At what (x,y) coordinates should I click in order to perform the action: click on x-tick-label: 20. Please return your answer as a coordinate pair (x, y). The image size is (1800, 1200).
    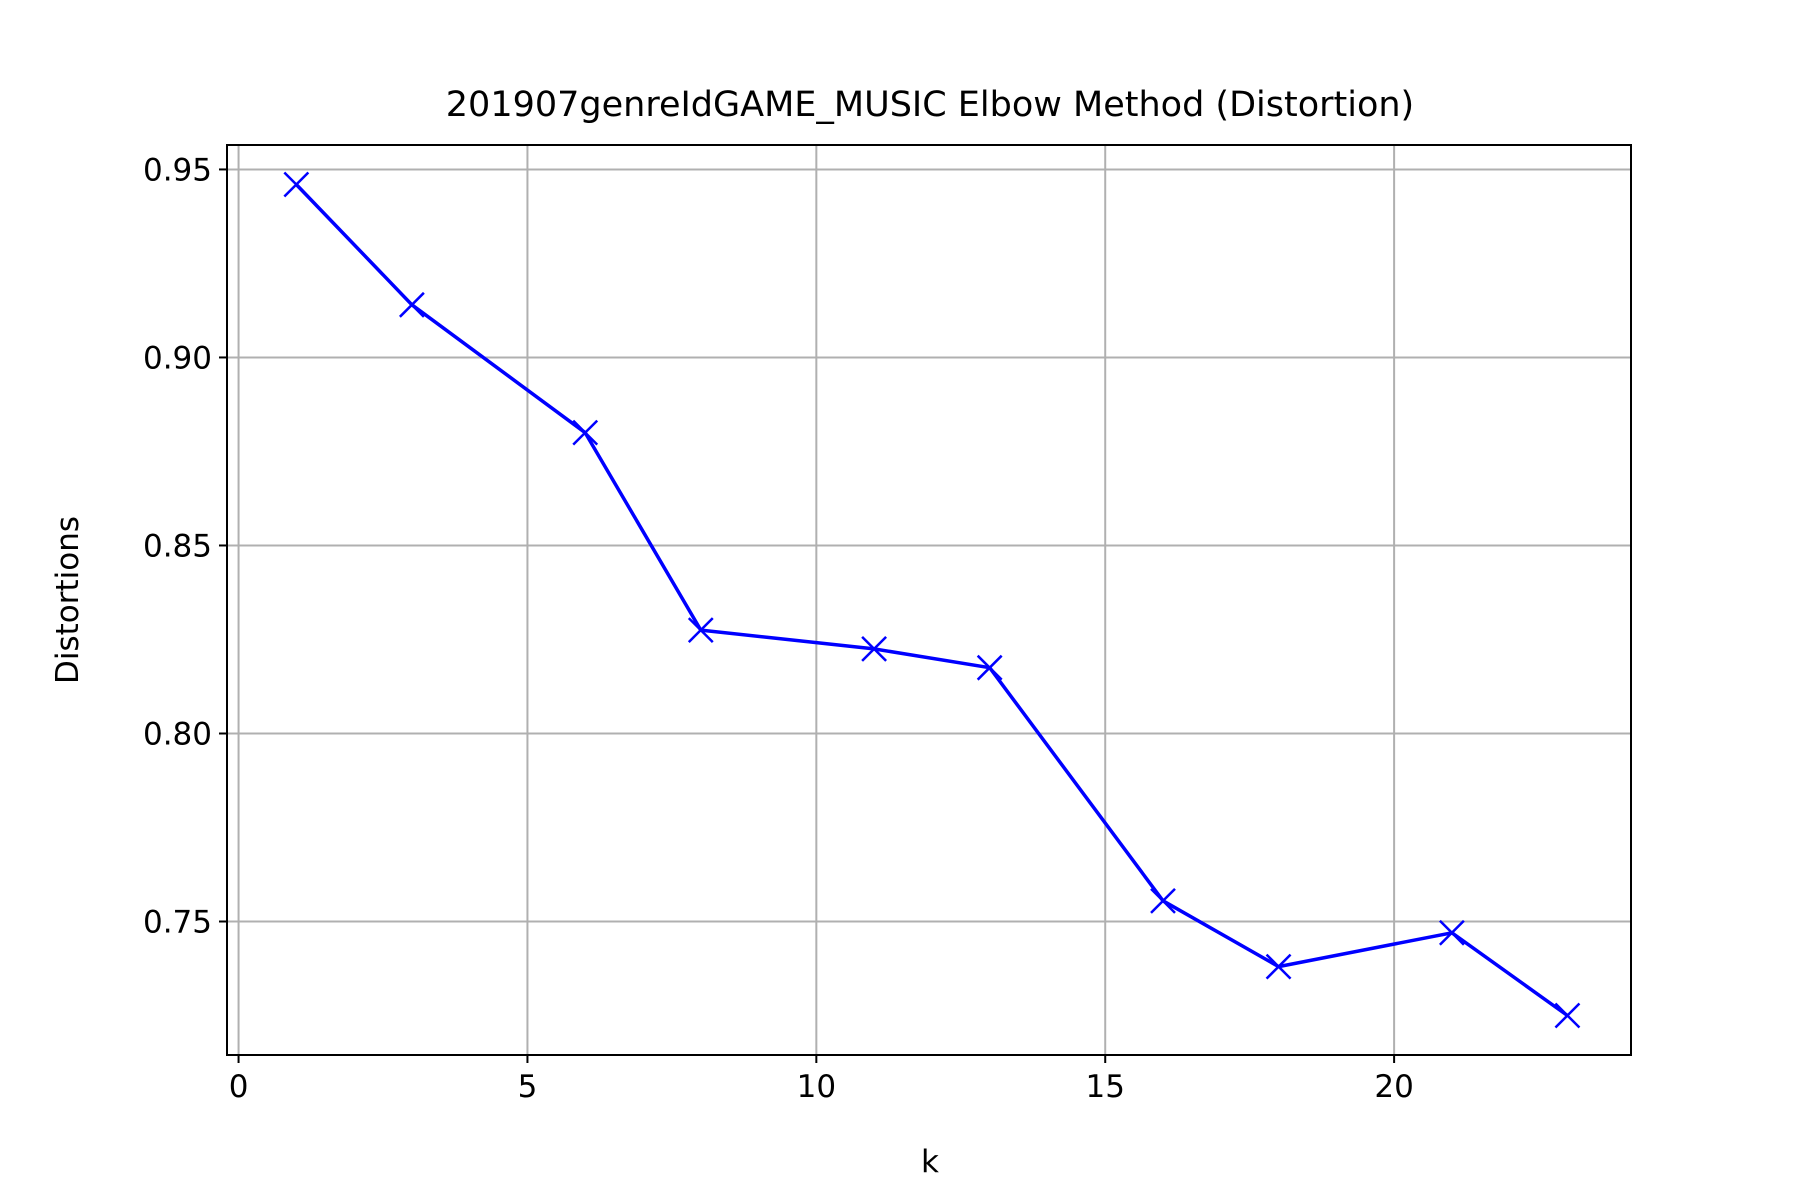
    Looking at the image, I should click on (1393, 1087).